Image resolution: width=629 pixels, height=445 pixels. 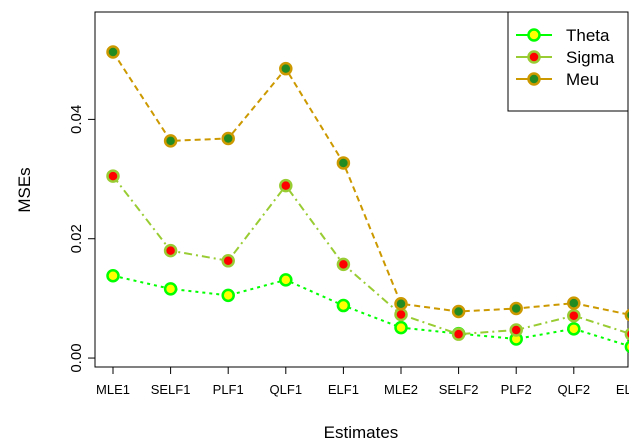 What do you see at coordinates (459, 389) in the screenshot?
I see `x-tick-label: SELF2` at bounding box center [459, 389].